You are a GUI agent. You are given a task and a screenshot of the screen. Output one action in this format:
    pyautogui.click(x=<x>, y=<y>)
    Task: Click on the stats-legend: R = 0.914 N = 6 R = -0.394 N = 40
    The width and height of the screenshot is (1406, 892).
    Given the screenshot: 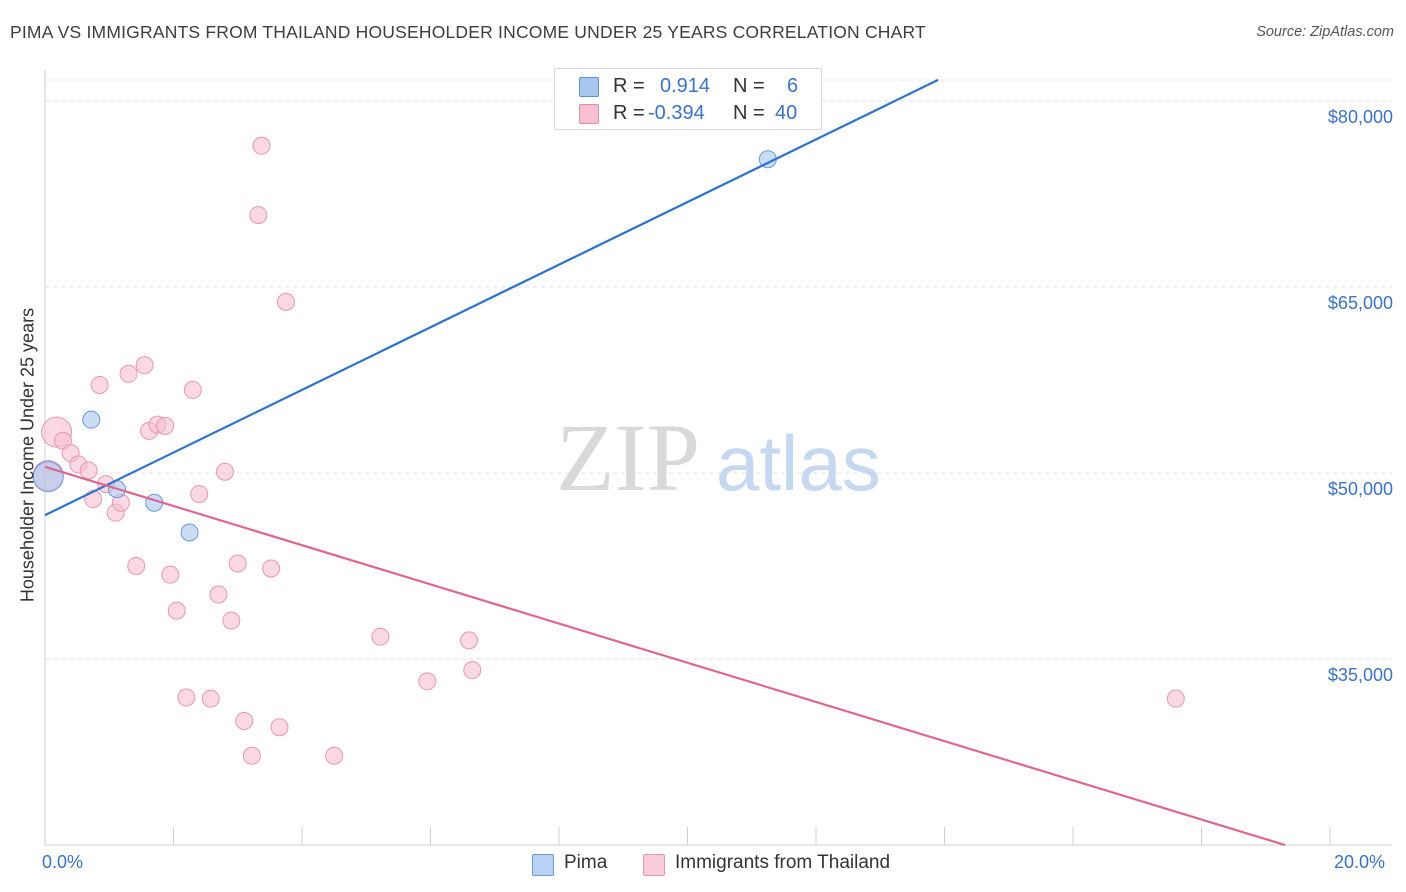 What is the action you would take?
    pyautogui.click(x=688, y=99)
    